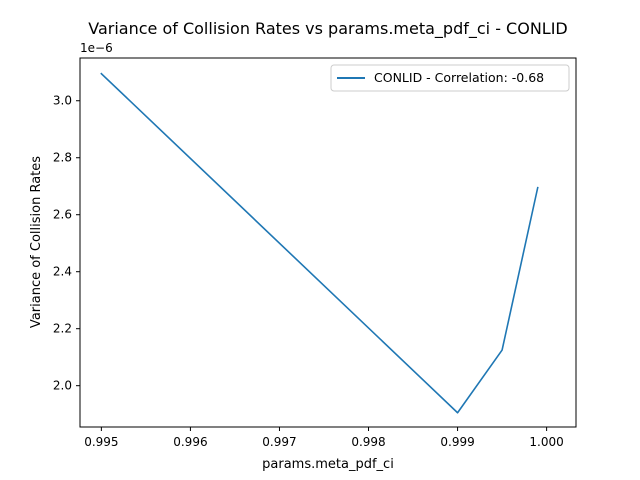 The image size is (640, 480). Describe the element at coordinates (459, 77) in the screenshot. I see `legend-label: CONLID - Correlation: -0.68` at that location.